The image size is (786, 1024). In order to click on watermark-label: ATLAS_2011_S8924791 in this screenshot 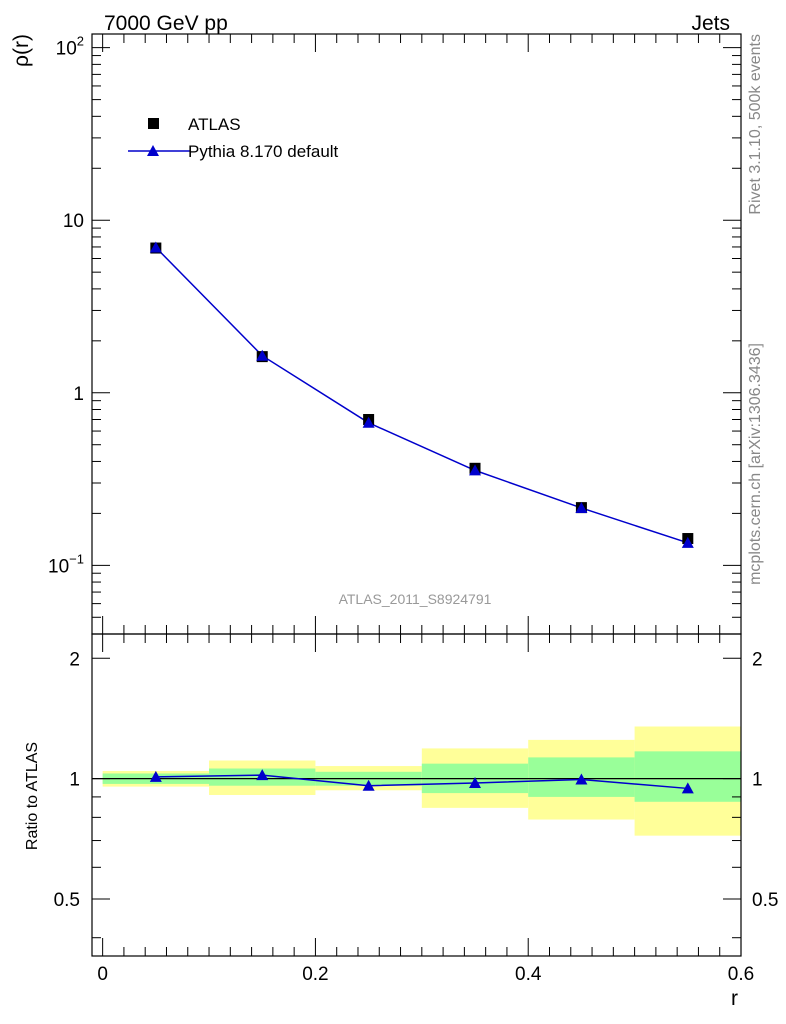, I will do `click(415, 599)`.